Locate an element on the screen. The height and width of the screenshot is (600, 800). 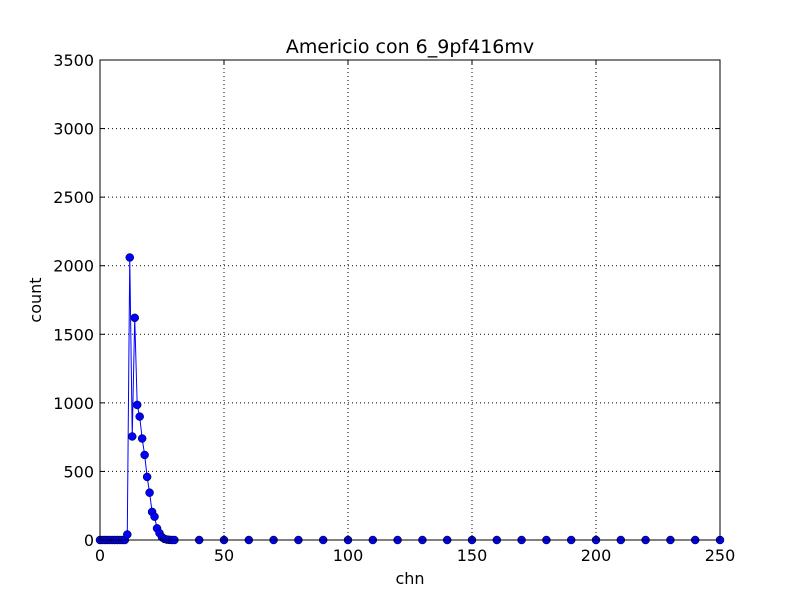
y-tick-label: 0 is located at coordinates (89, 540).